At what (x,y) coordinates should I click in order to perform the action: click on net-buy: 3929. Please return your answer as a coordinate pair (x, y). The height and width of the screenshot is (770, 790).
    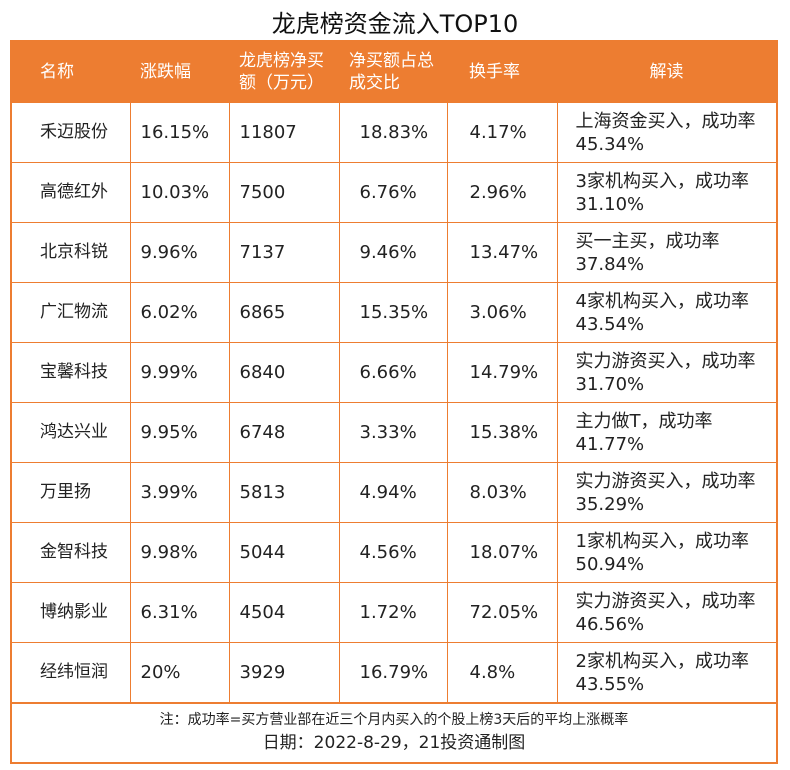
    Looking at the image, I should click on (284, 673).